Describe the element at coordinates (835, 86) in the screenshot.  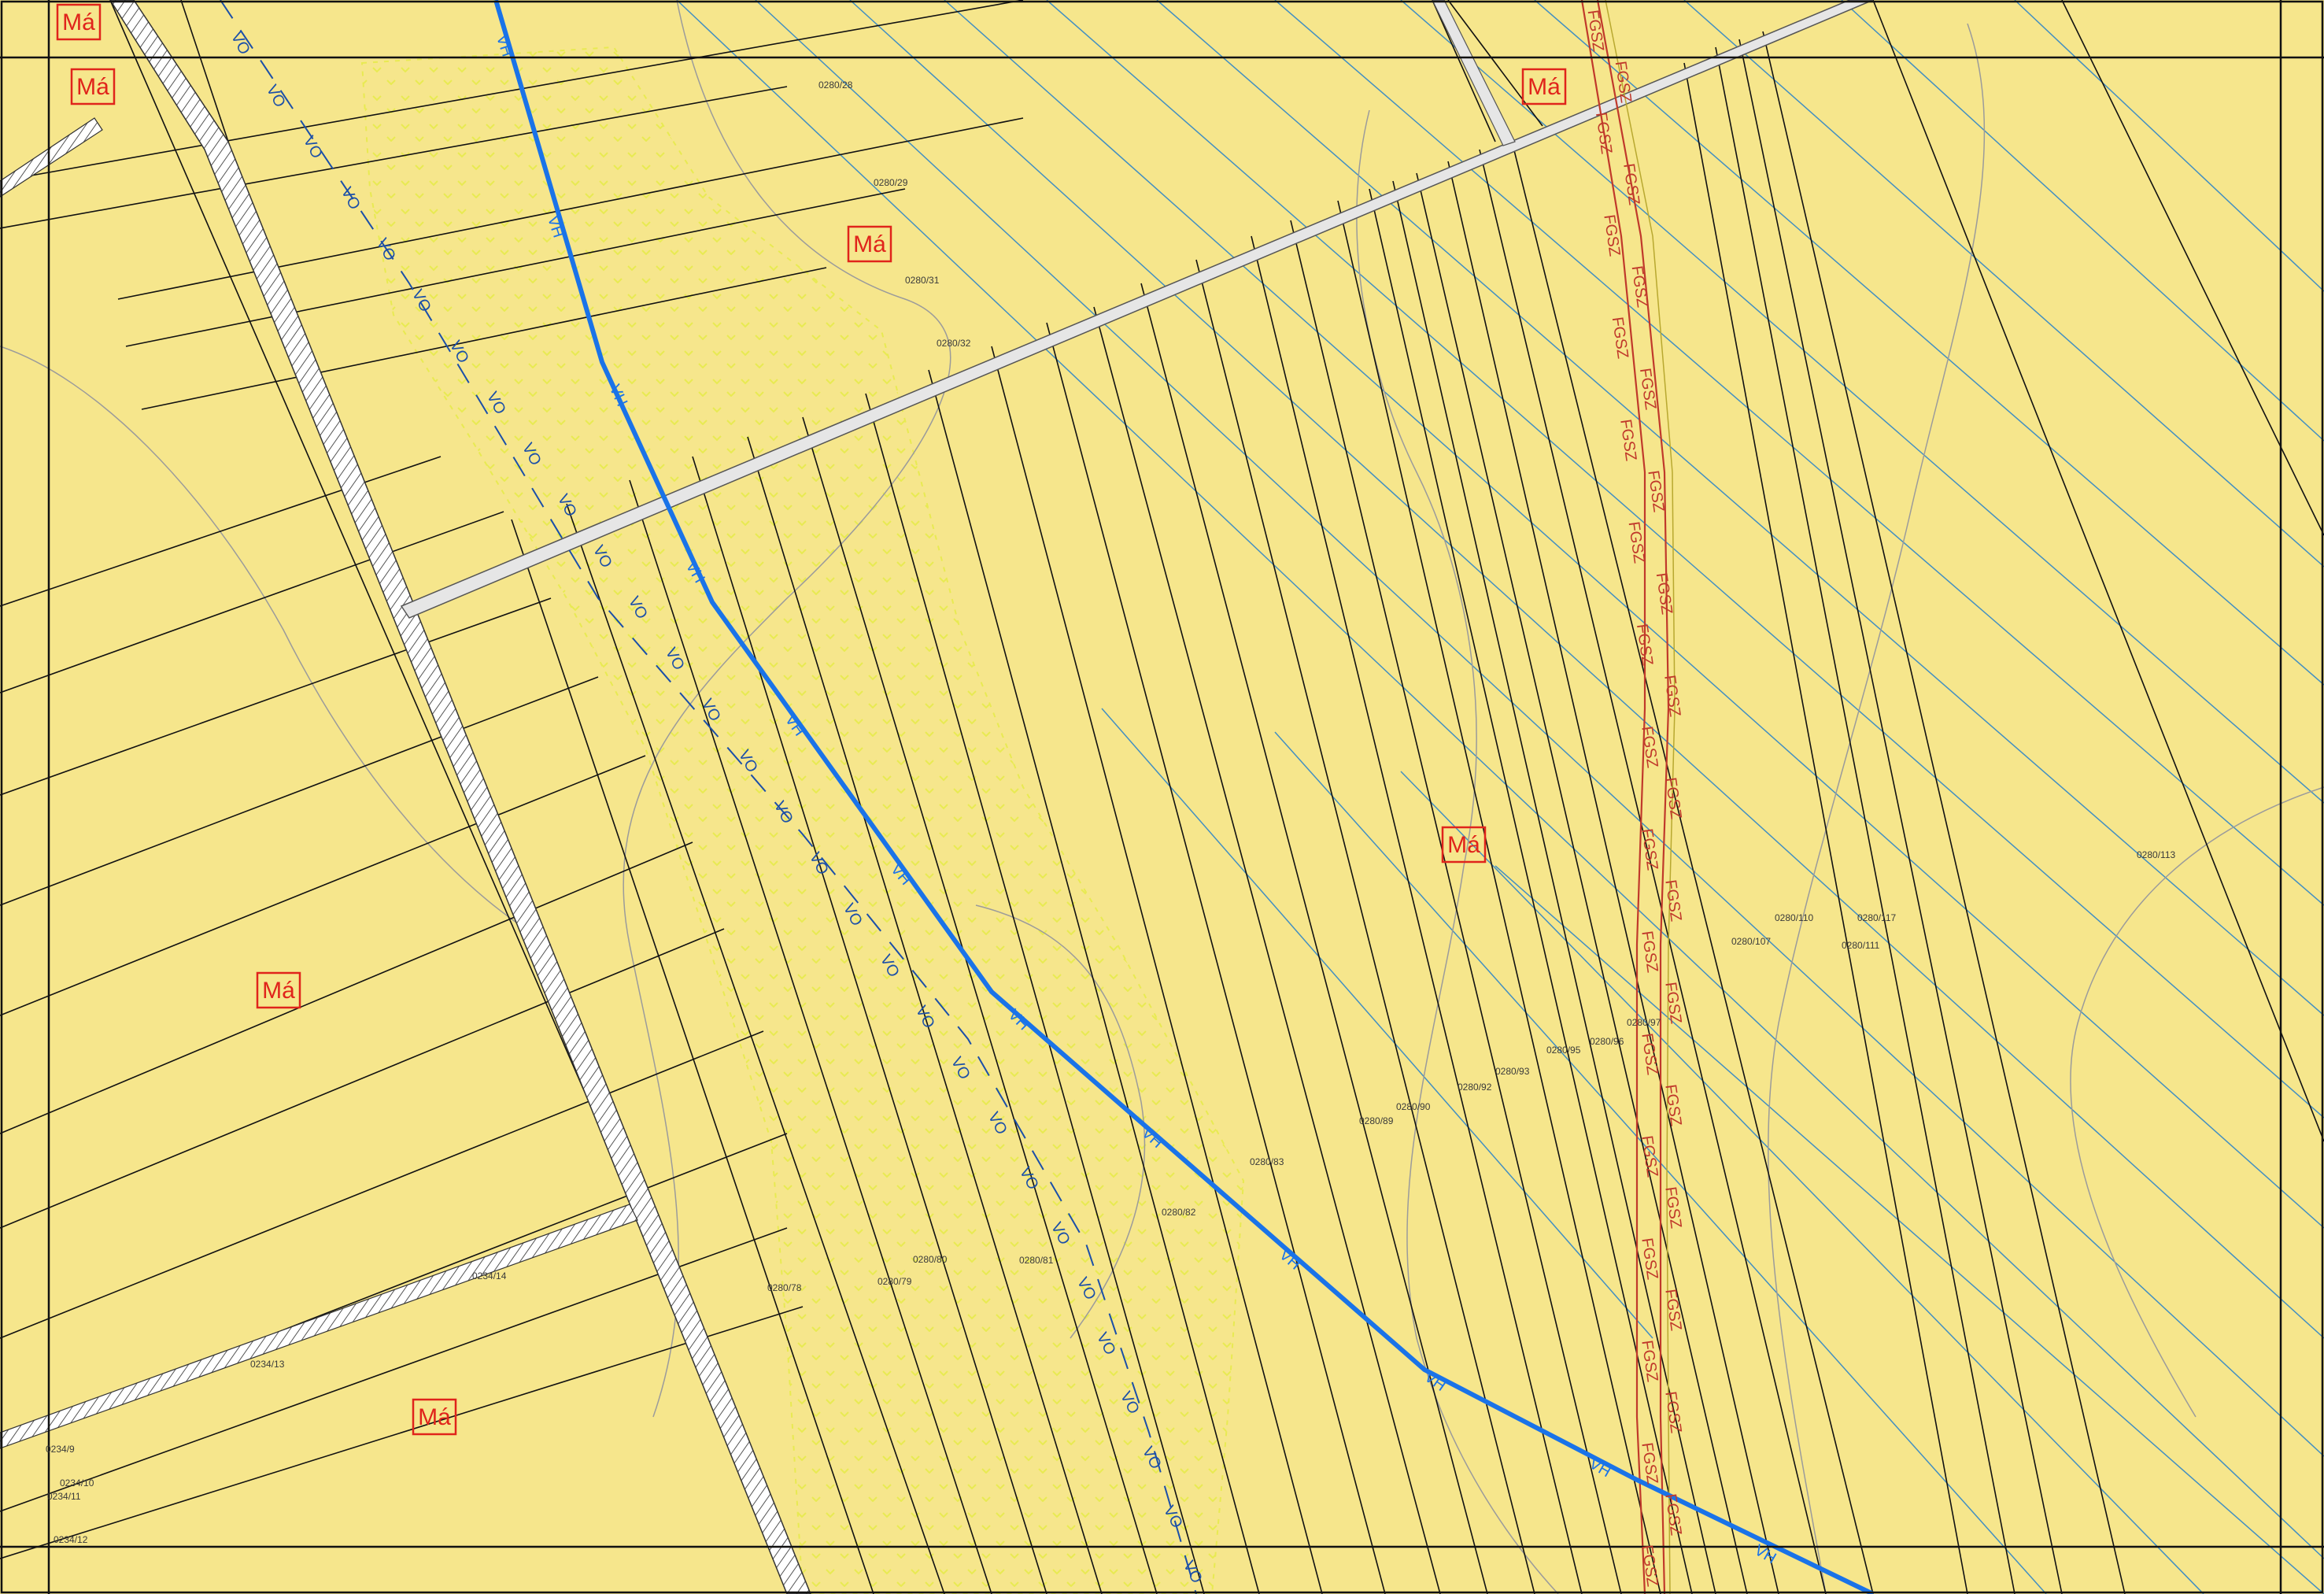
I see `parcel-number-label: 0280/28` at that location.